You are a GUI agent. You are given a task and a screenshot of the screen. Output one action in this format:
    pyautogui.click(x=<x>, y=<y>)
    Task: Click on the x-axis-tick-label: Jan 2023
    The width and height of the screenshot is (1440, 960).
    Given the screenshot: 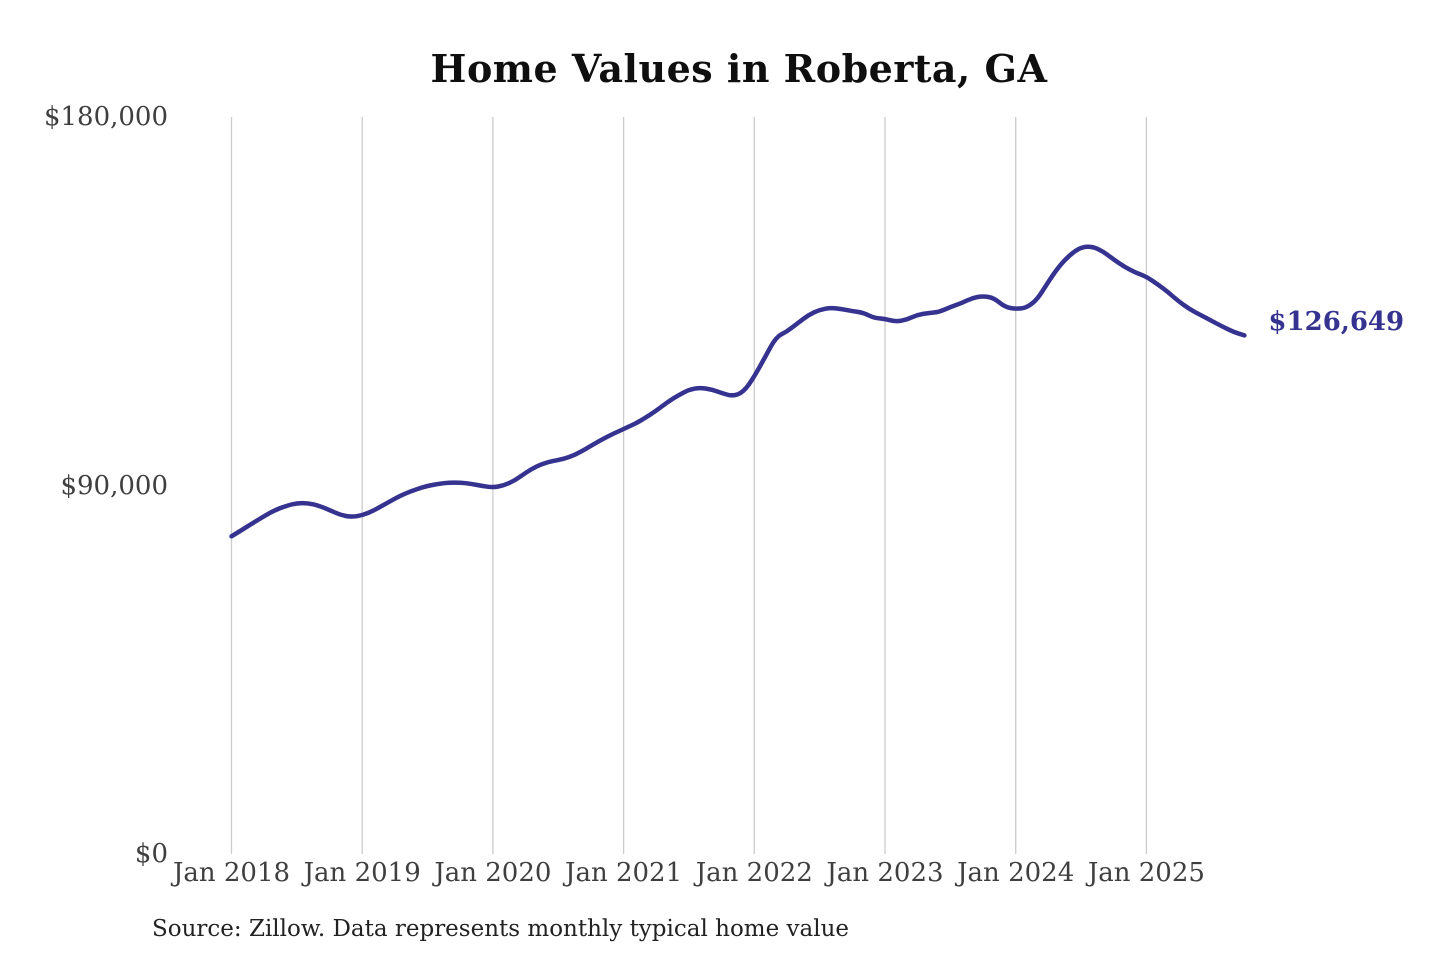 What is the action you would take?
    pyautogui.click(x=885, y=873)
    